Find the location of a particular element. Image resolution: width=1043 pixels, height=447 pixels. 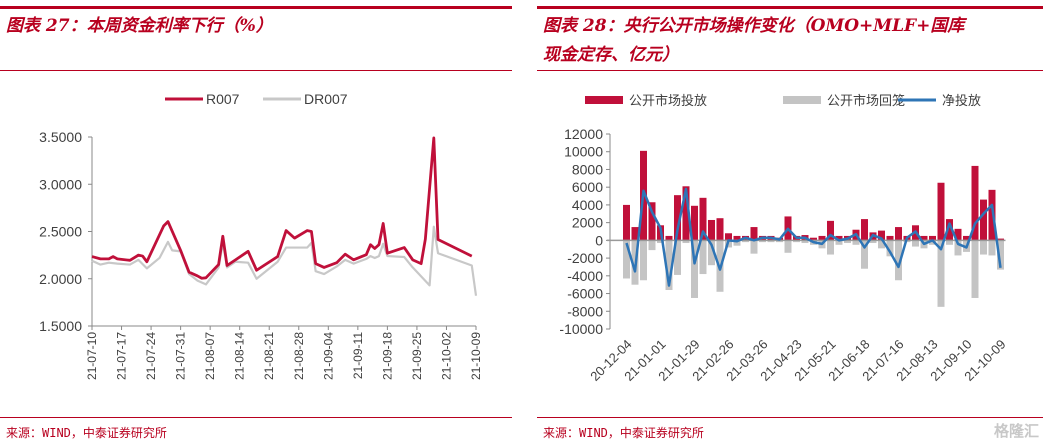

y-tick-label: -6000 is located at coordinates (585, 294).